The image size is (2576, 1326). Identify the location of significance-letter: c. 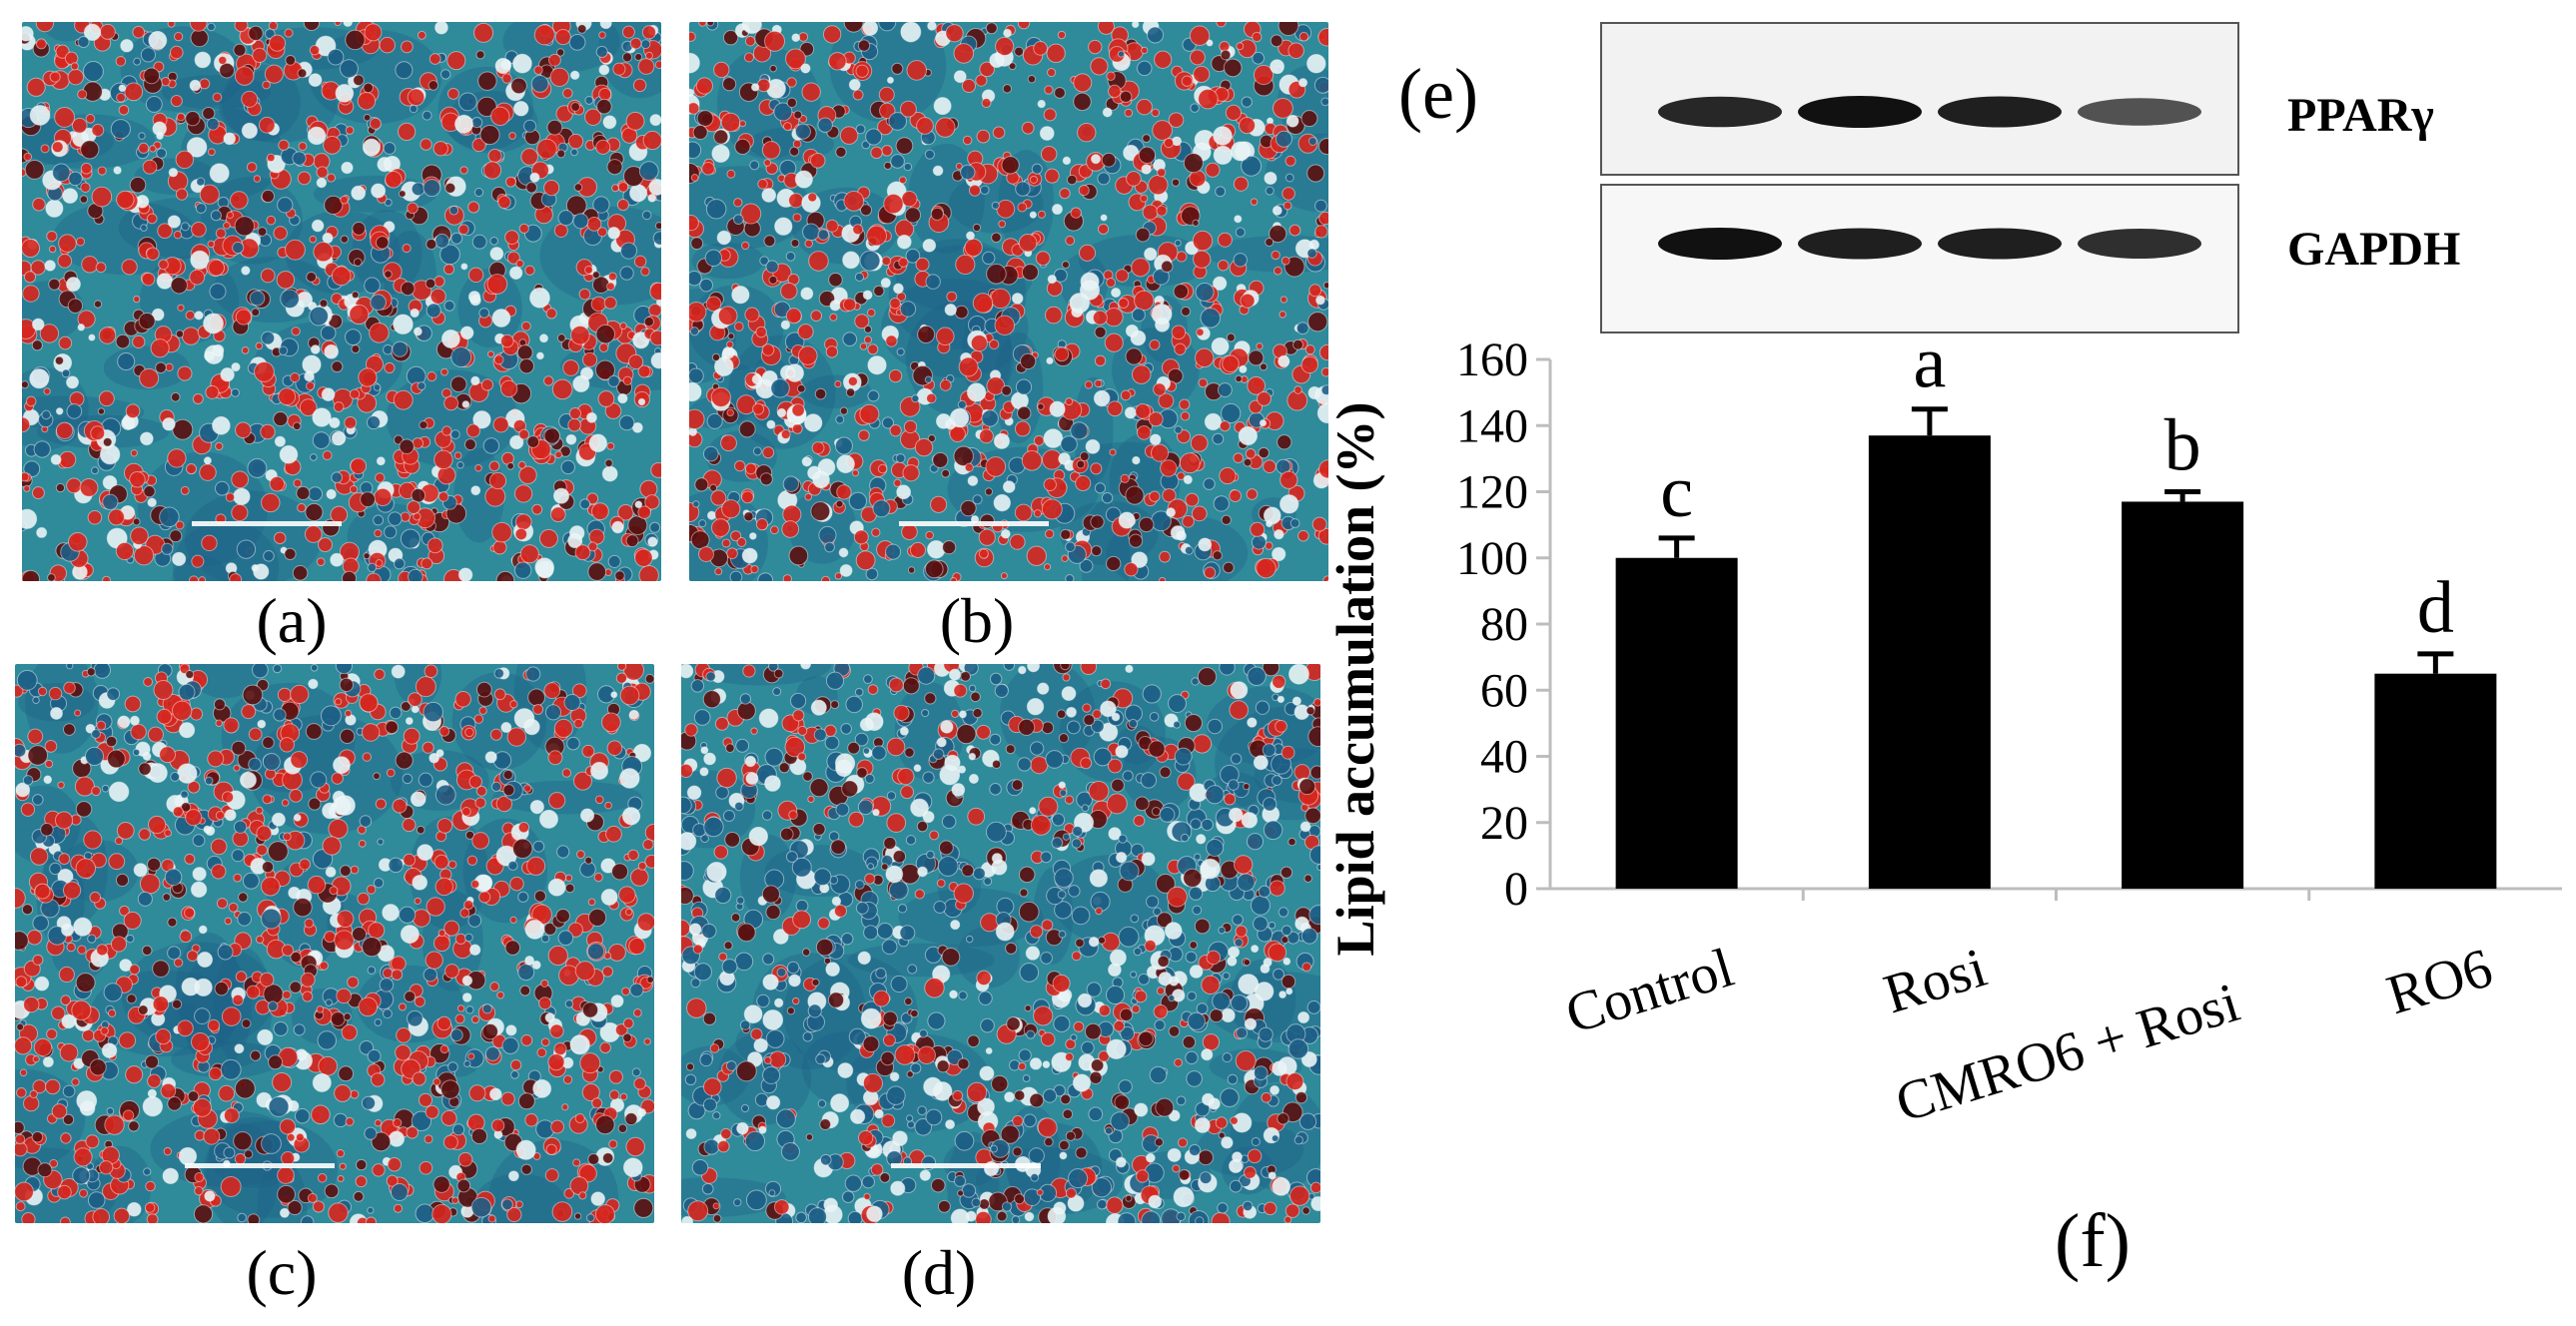
(1677, 492).